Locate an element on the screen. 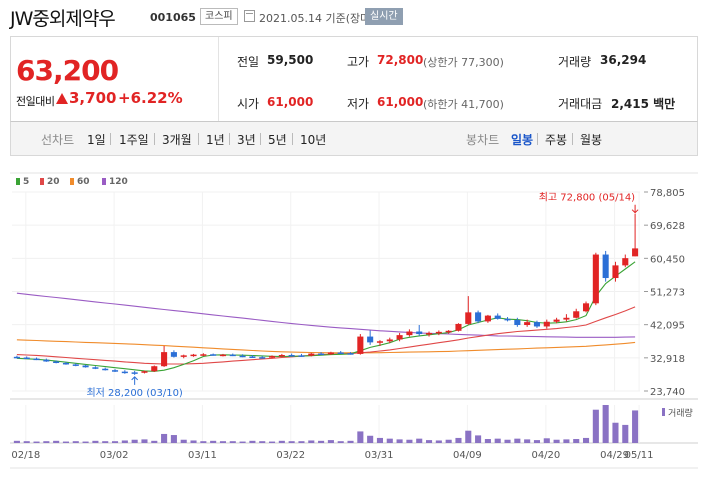 The height and width of the screenshot is (478, 708). change-label: 전일대비 is located at coordinates (35, 101).